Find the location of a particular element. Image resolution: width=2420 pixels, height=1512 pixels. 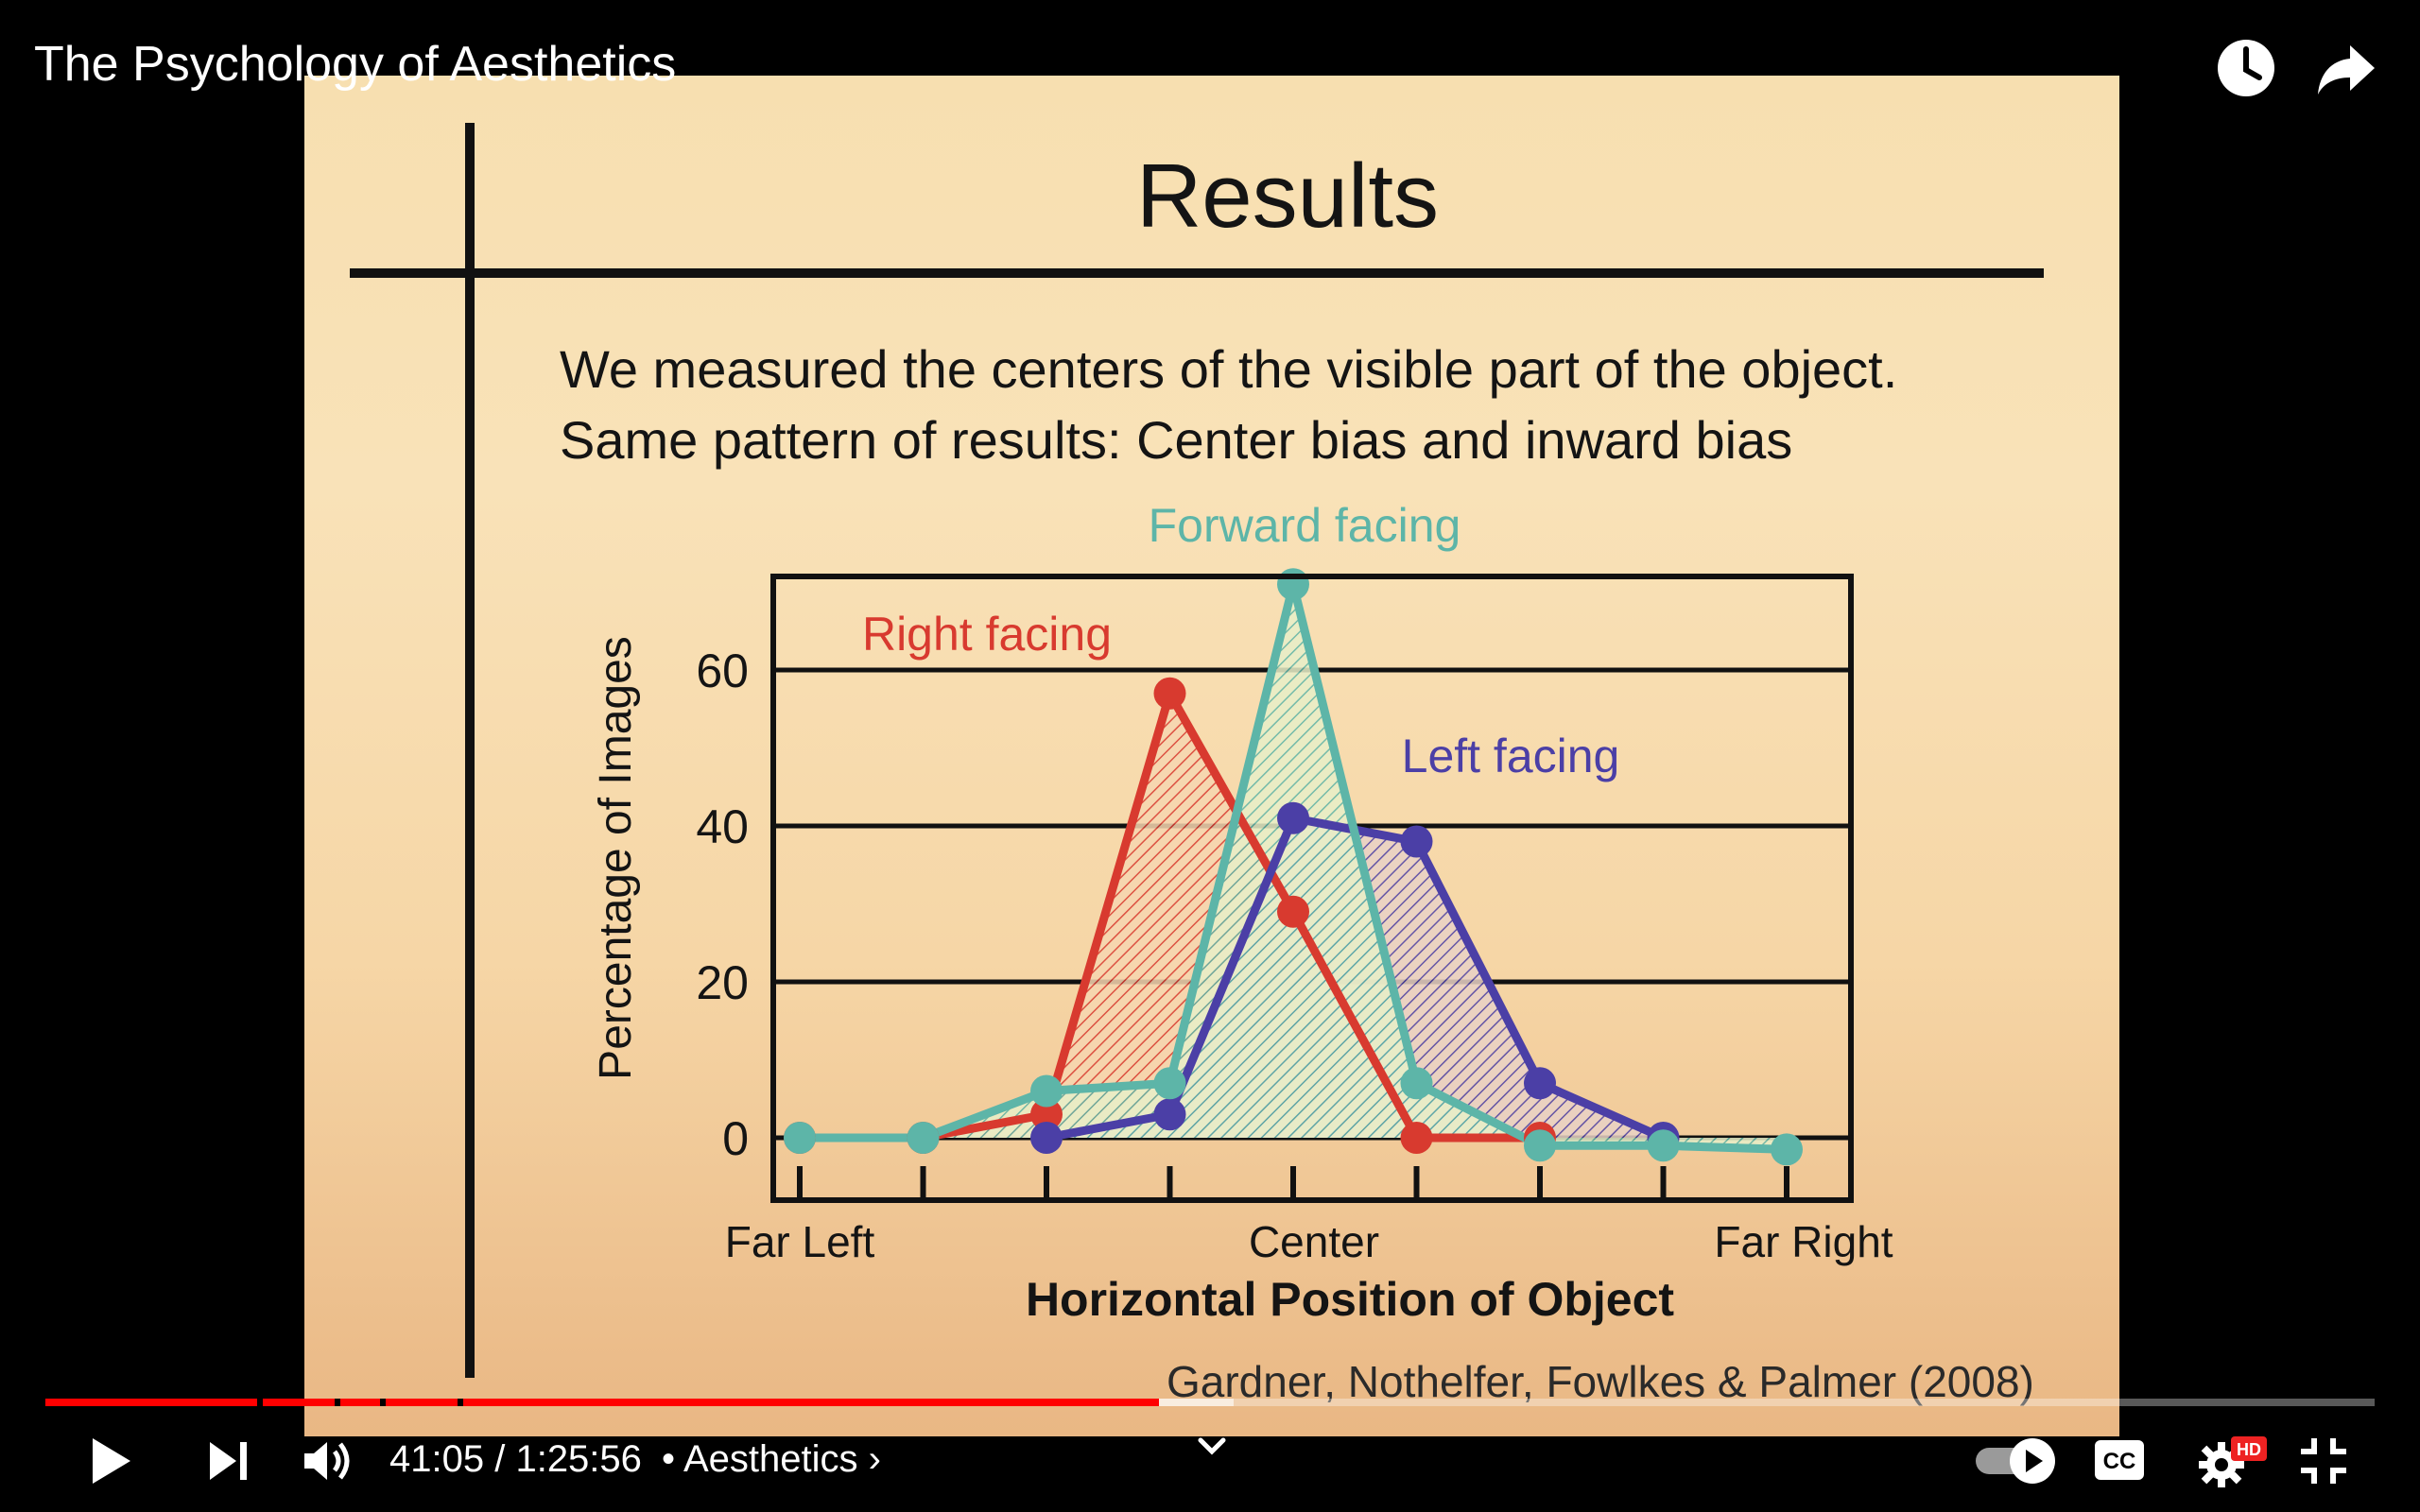

settings-icon: HD is located at coordinates (2233, 1461).